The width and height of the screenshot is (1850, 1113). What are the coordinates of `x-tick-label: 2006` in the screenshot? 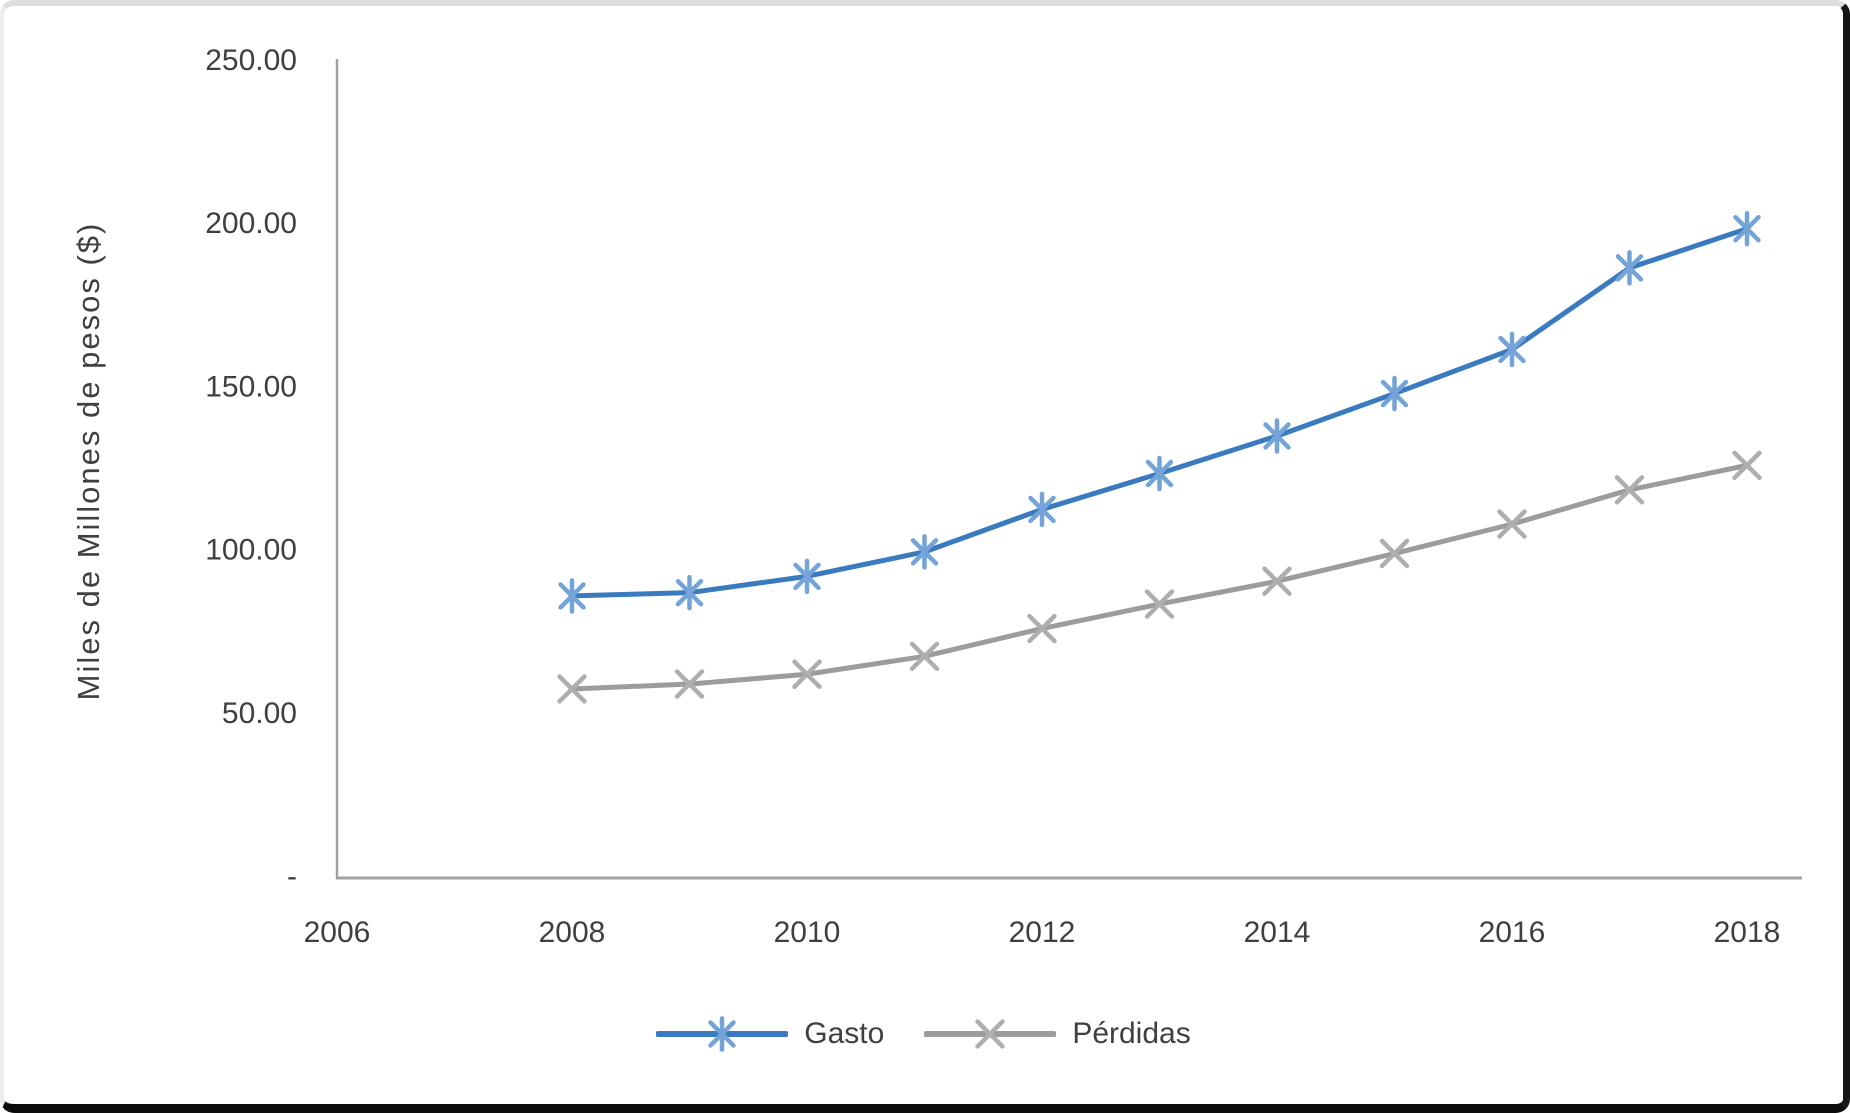 It's located at (337, 932).